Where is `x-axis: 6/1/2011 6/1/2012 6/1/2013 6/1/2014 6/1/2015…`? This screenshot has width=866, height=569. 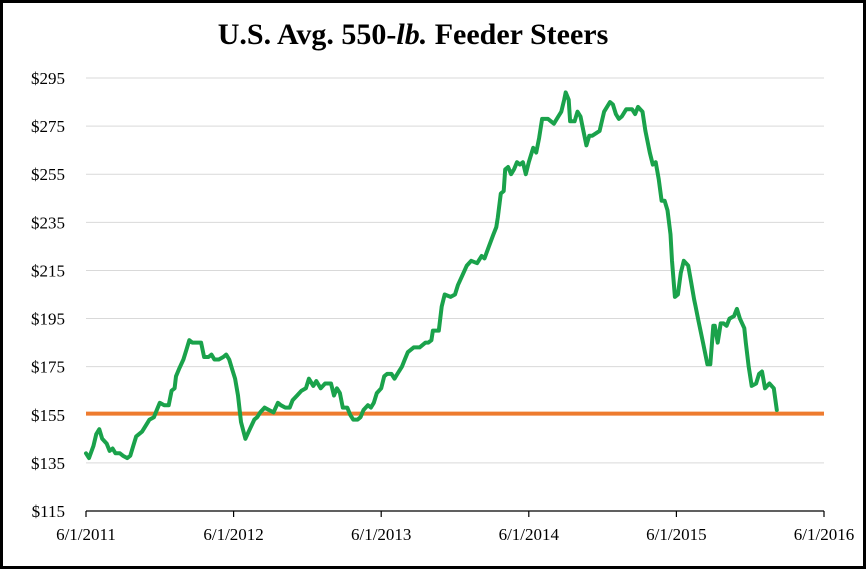
x-axis: 6/1/2011 6/1/2012 6/1/2013 6/1/2014 6/1/2015… is located at coordinates (455, 527).